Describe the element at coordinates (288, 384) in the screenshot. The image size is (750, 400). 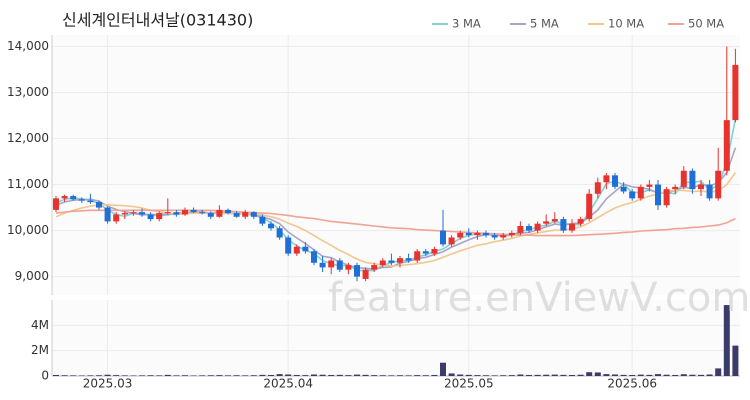
I see `x-tick-label: 2025.04` at that location.